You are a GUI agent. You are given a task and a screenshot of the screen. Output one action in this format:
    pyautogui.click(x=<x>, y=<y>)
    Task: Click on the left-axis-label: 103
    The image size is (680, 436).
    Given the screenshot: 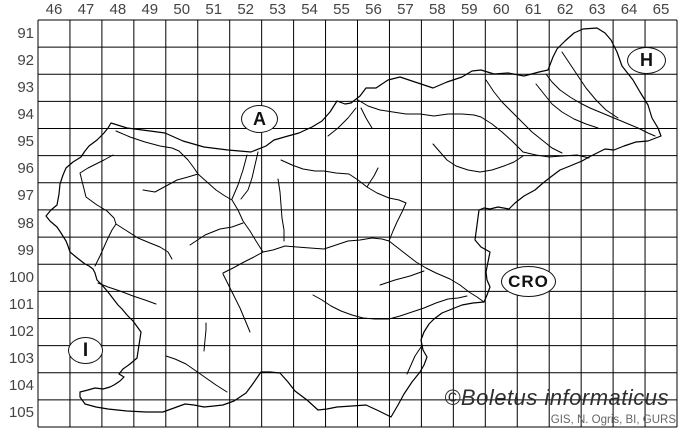 What is the action you would take?
    pyautogui.click(x=21, y=359)
    